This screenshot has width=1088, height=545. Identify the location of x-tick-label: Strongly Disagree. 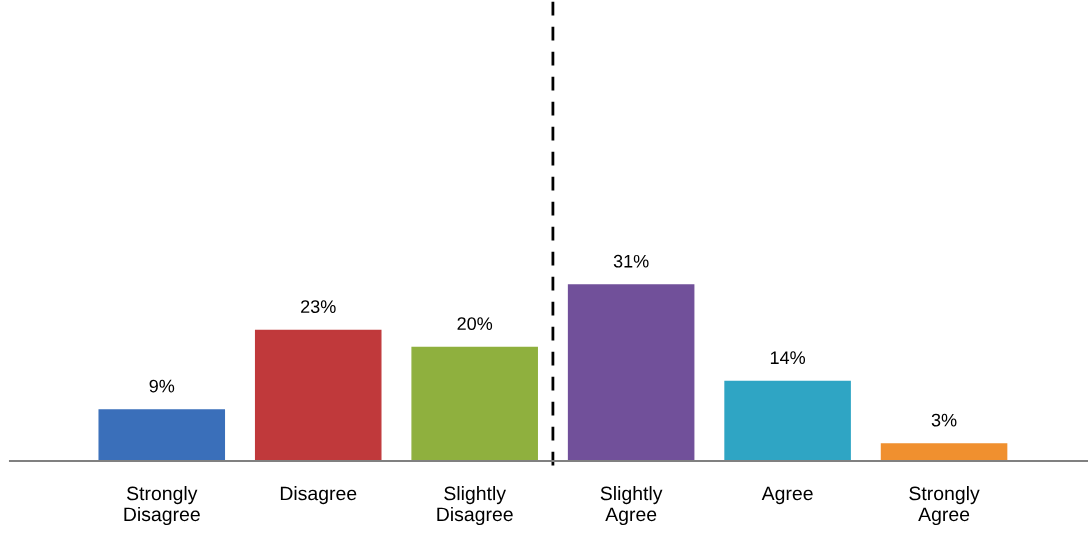
(162, 506).